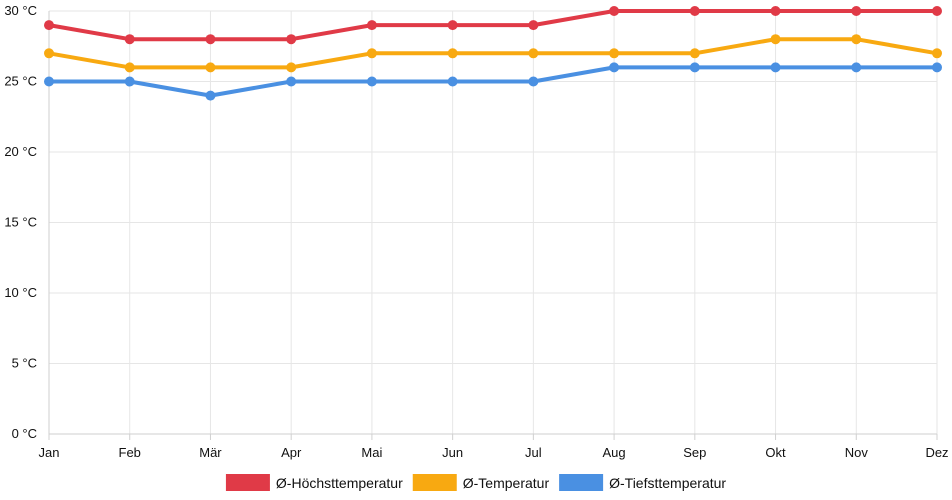 The width and height of the screenshot is (952, 500). Describe the element at coordinates (694, 452) in the screenshot. I see `x-tick-label: Sep` at that location.